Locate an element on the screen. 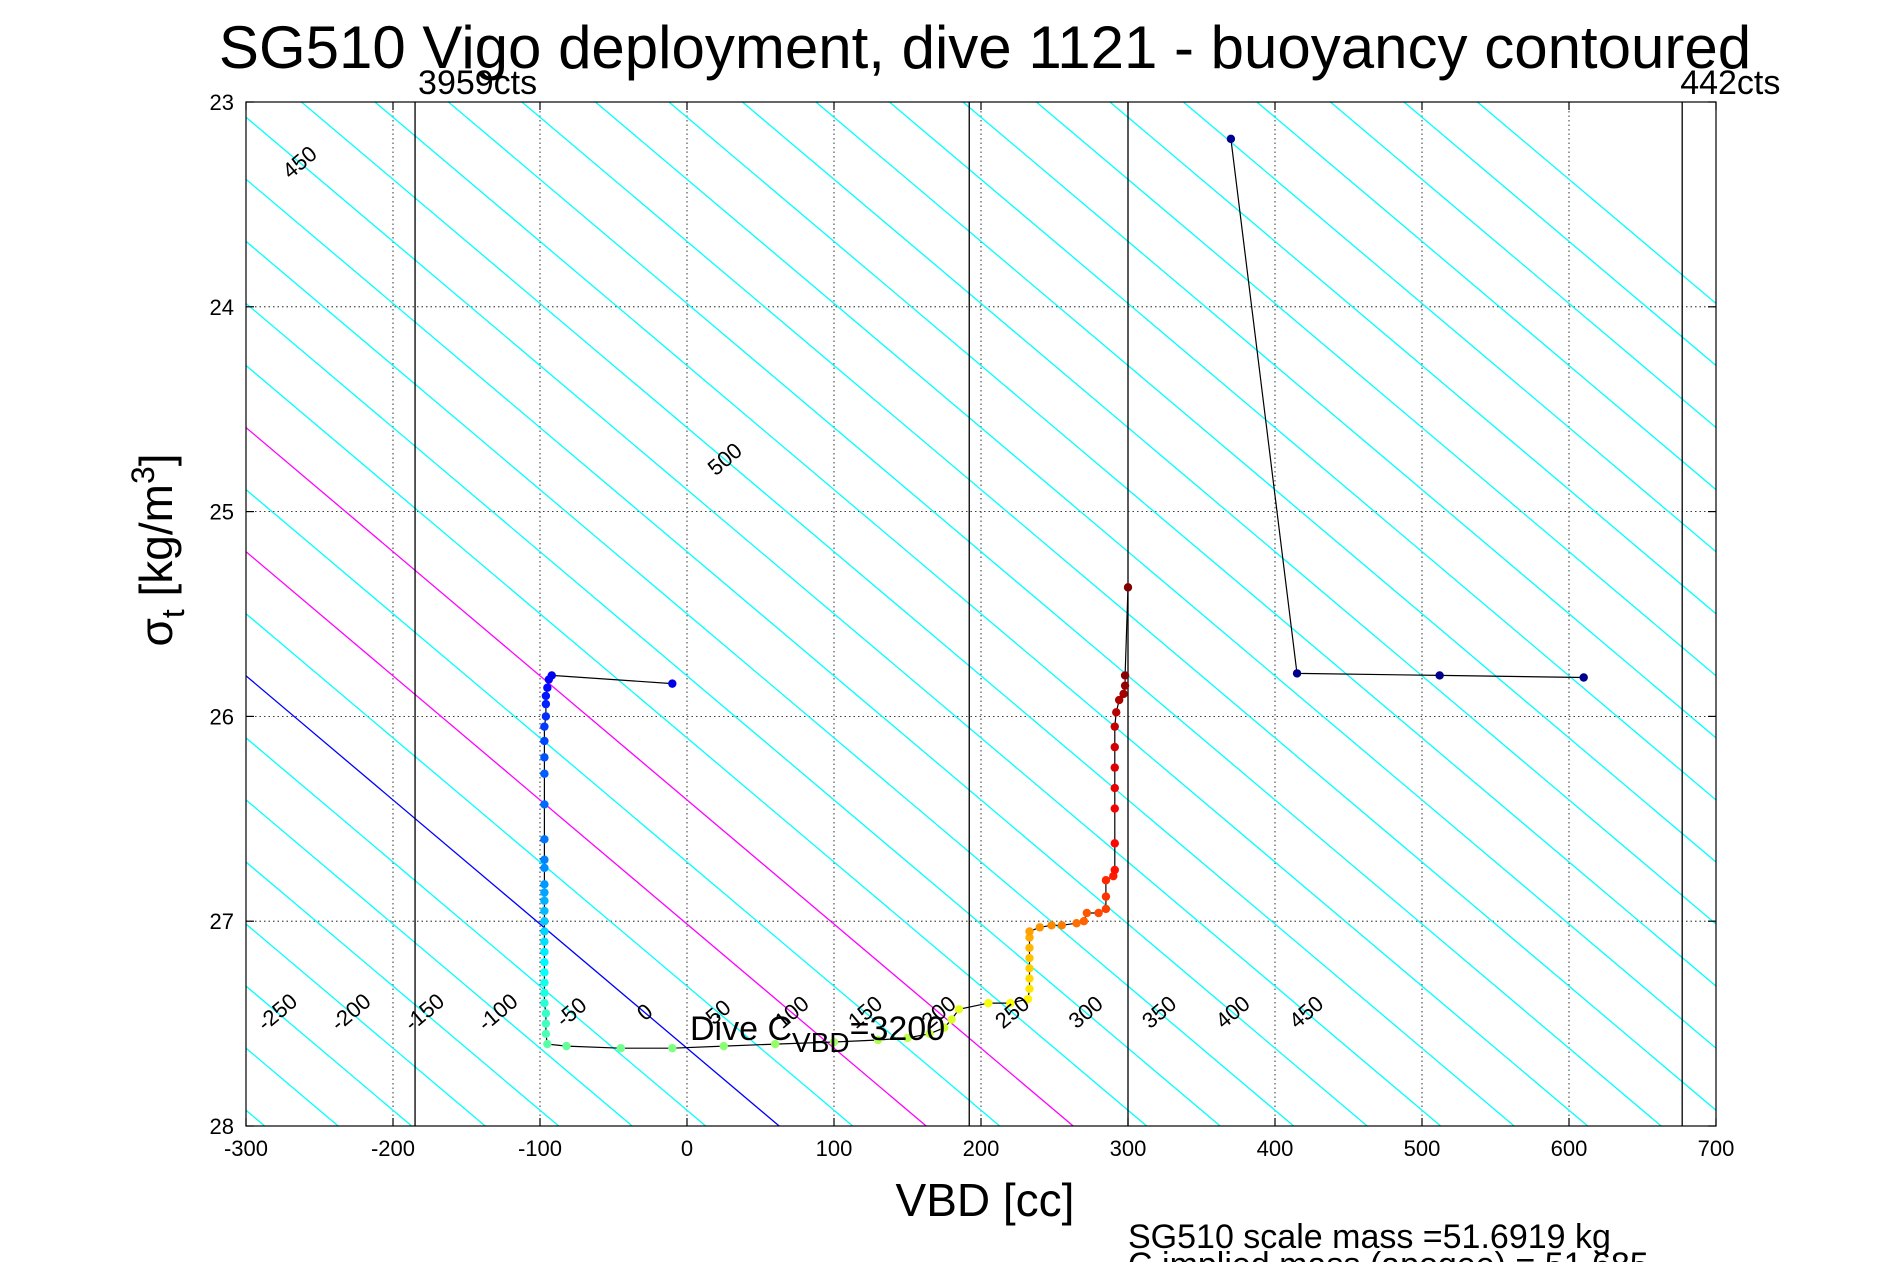 This screenshot has height=1262, width=1891. count-labels: 3959cts 442cts is located at coordinates (1099, 83).